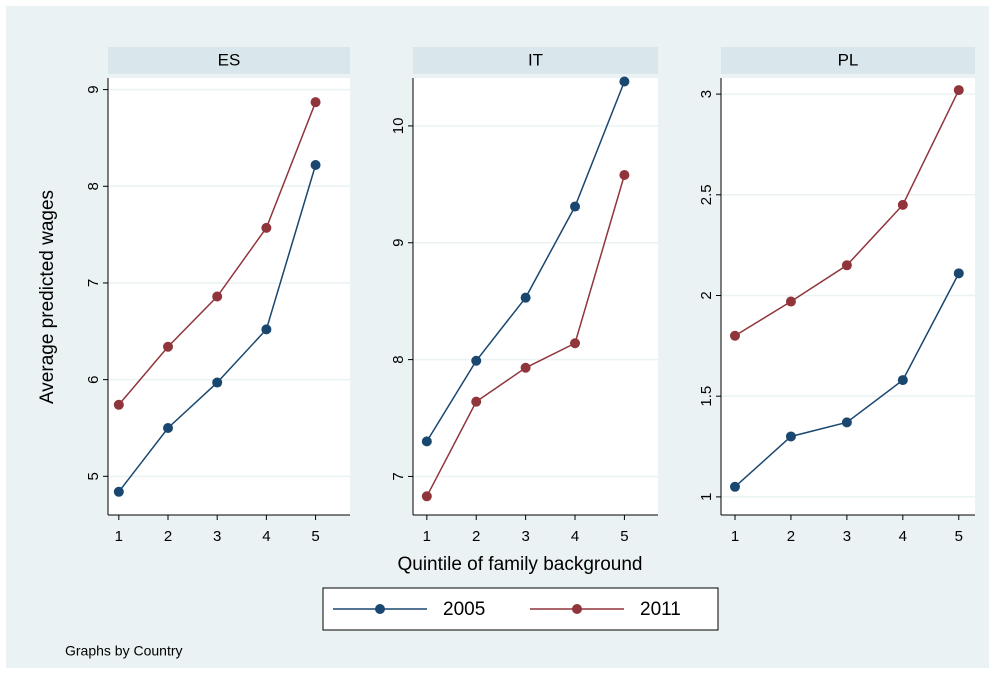  What do you see at coordinates (519, 564) in the screenshot?
I see `x-axis-label: Quintile of family background` at bounding box center [519, 564].